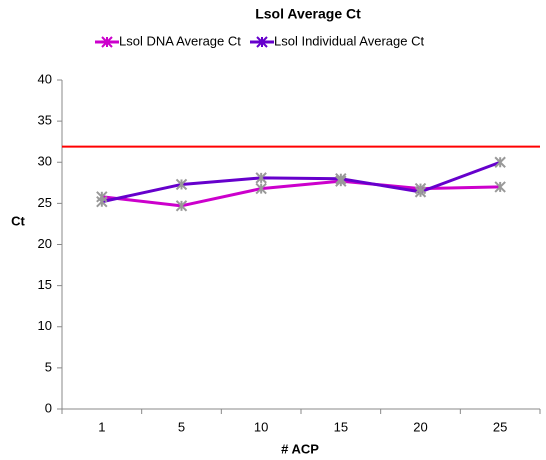  What do you see at coordinates (45, 202) in the screenshot?
I see `y-tick-label: 25` at bounding box center [45, 202].